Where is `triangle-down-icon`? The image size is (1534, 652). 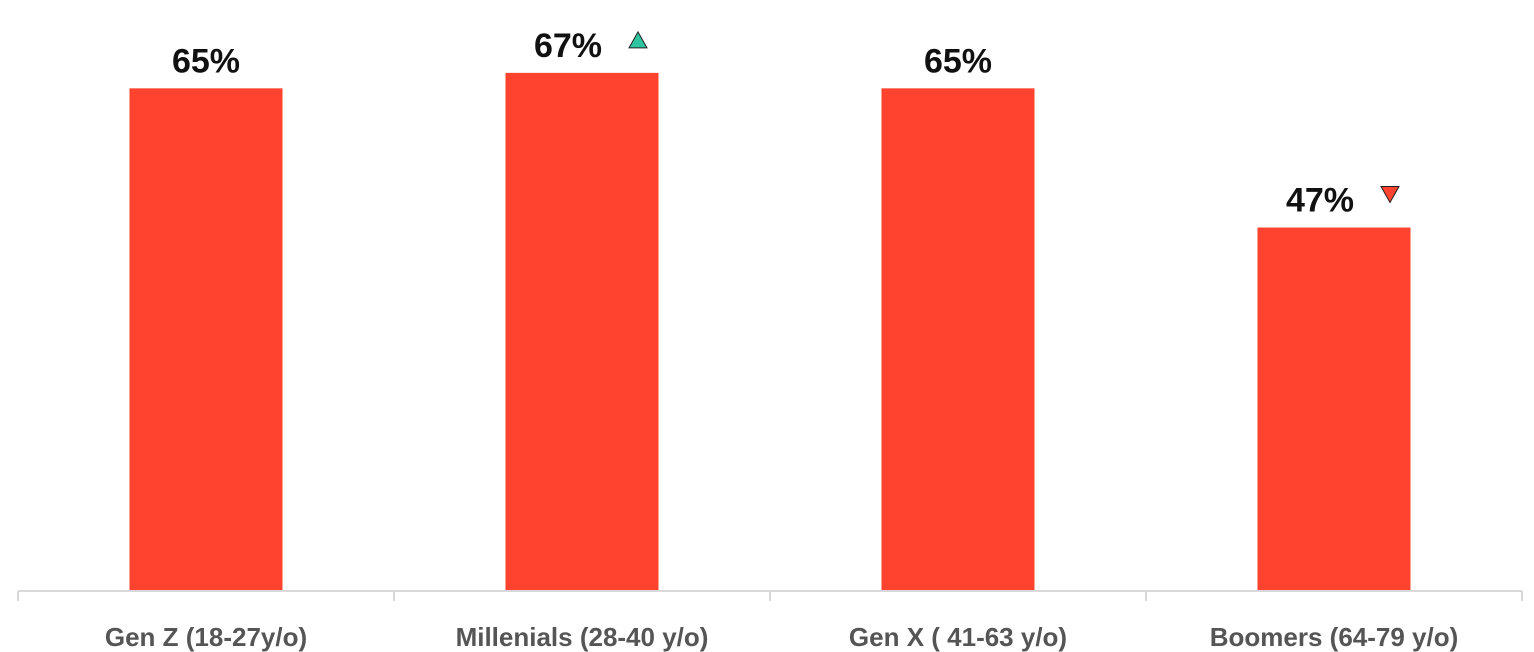
triangle-down-icon is located at coordinates (1390, 195).